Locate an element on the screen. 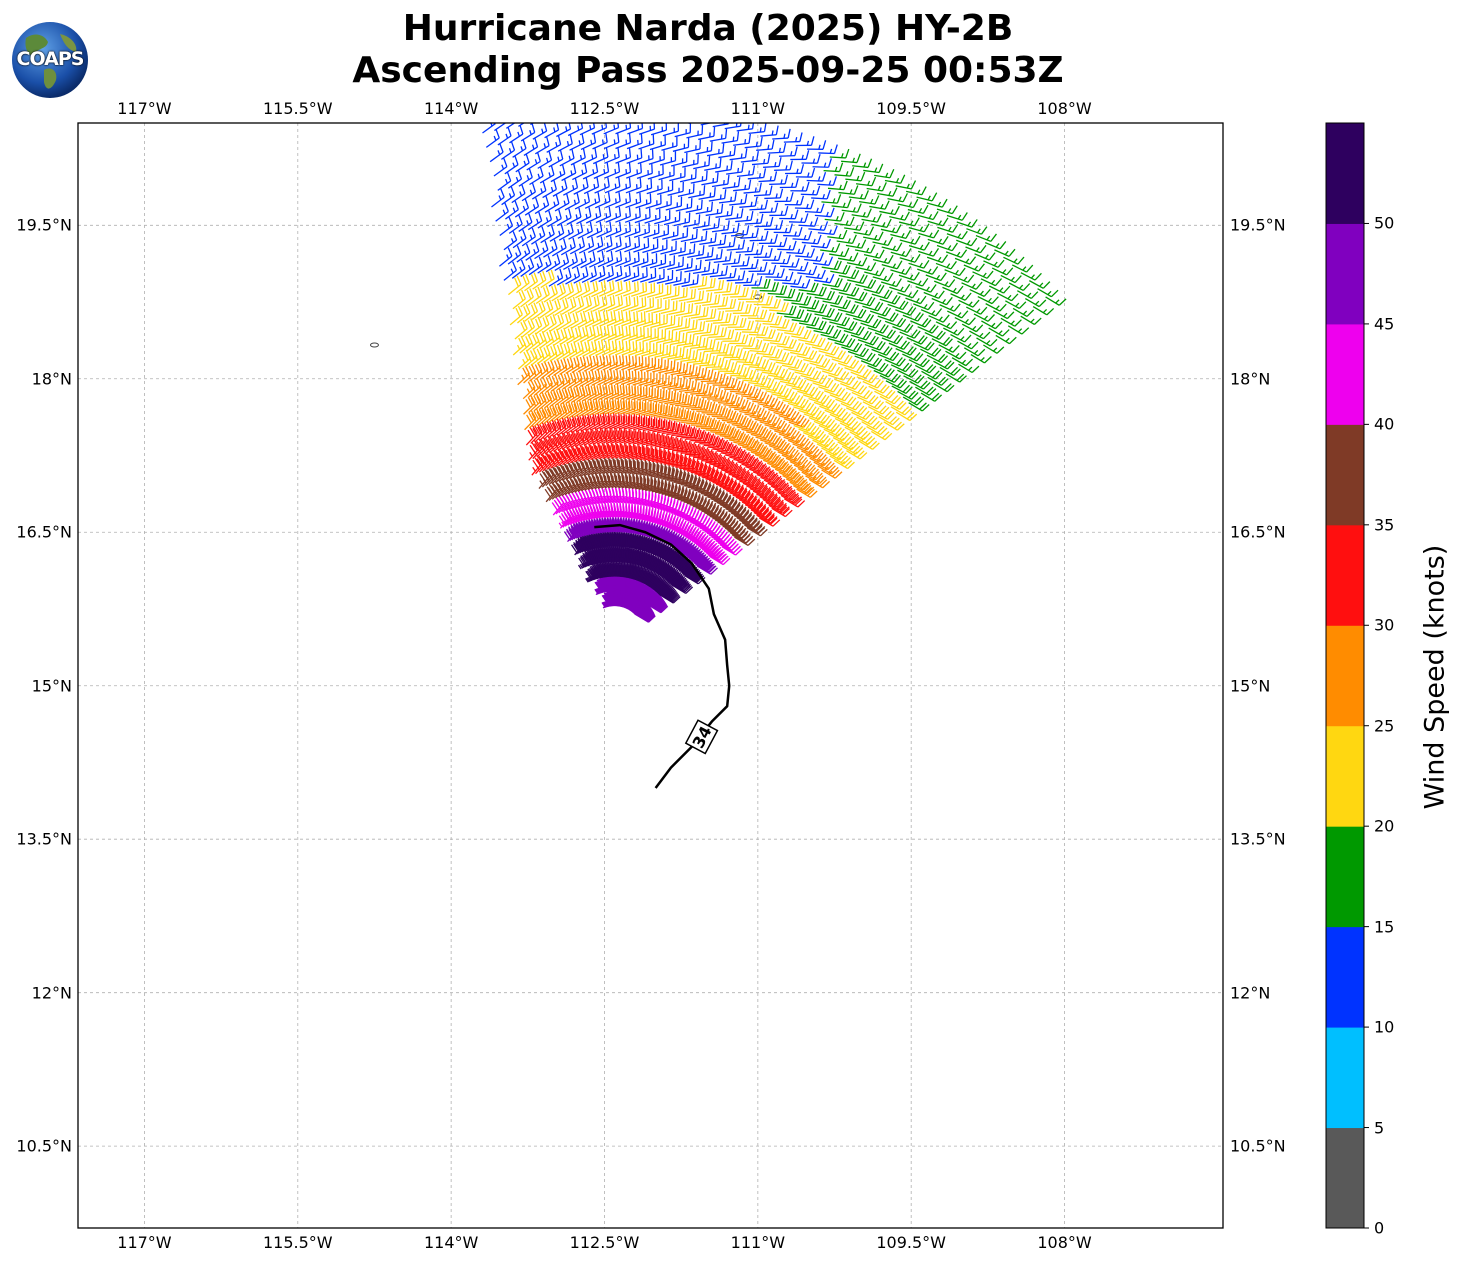 The height and width of the screenshot is (1264, 1463). colorbar-tick-label: 25 is located at coordinates (1384, 726).